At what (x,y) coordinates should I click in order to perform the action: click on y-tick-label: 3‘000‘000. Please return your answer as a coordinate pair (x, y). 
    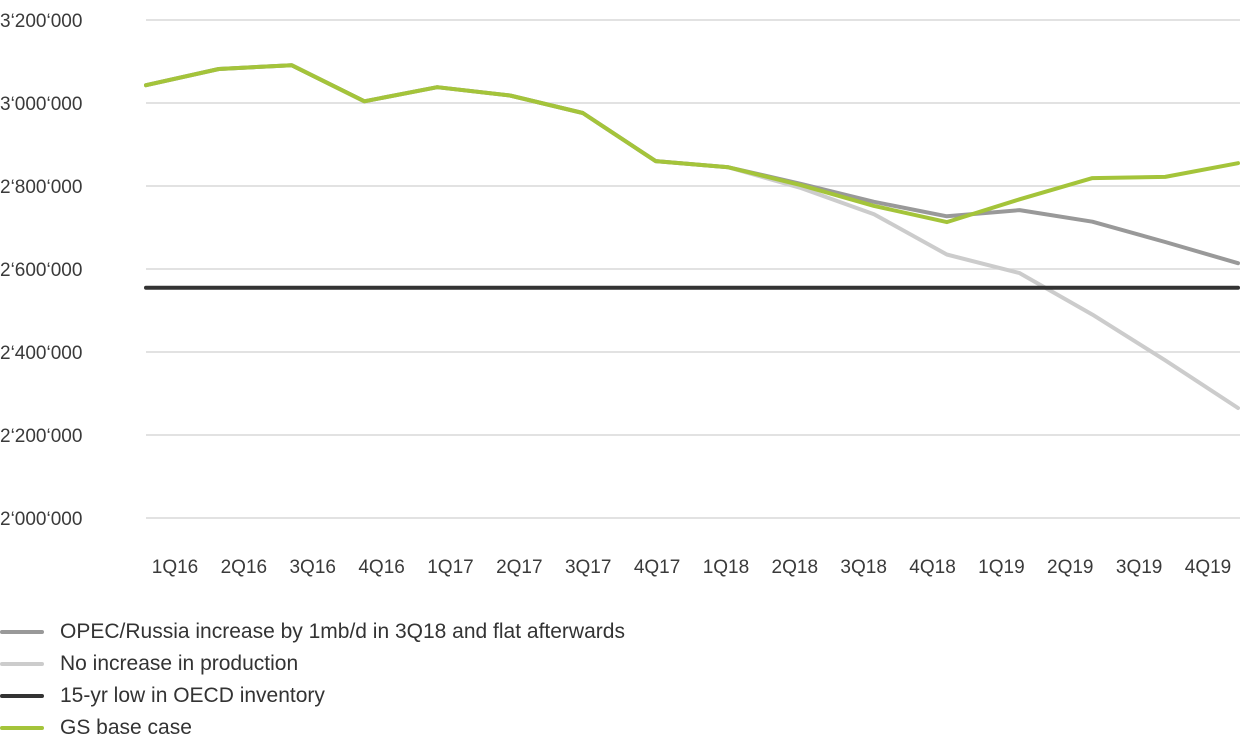
    Looking at the image, I should click on (41, 104).